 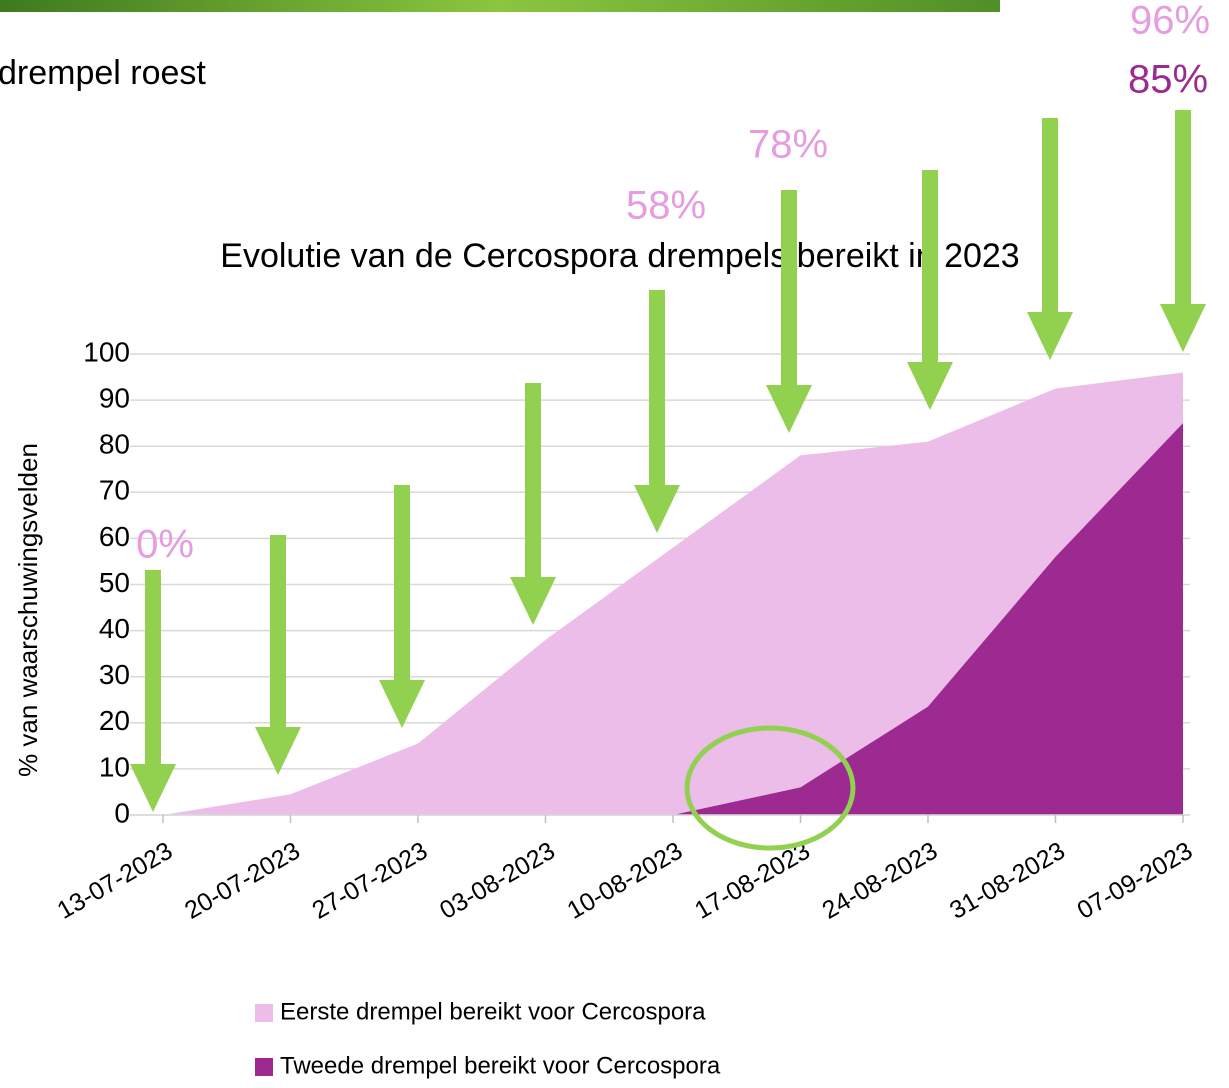 What do you see at coordinates (880, 881) in the screenshot?
I see `x-tick-label: 24-08-2023` at bounding box center [880, 881].